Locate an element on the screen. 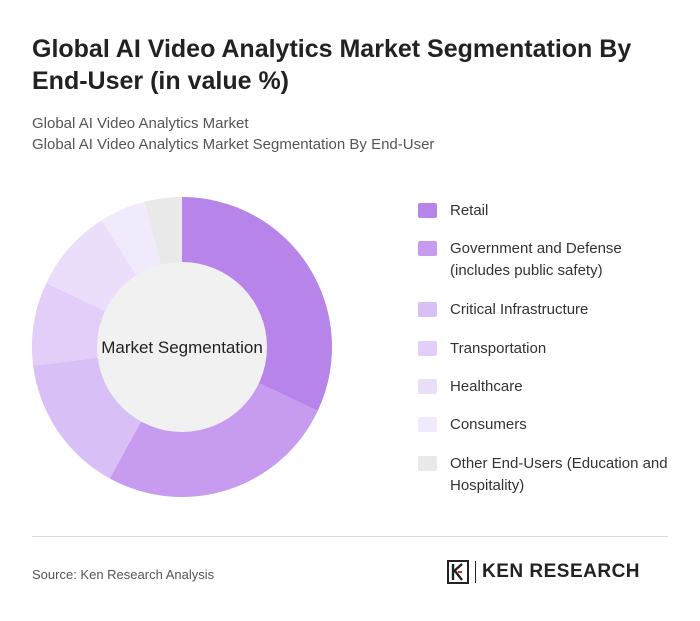 This screenshot has height=621, width=700. legend-item-1: Retail is located at coordinates (548, 211).